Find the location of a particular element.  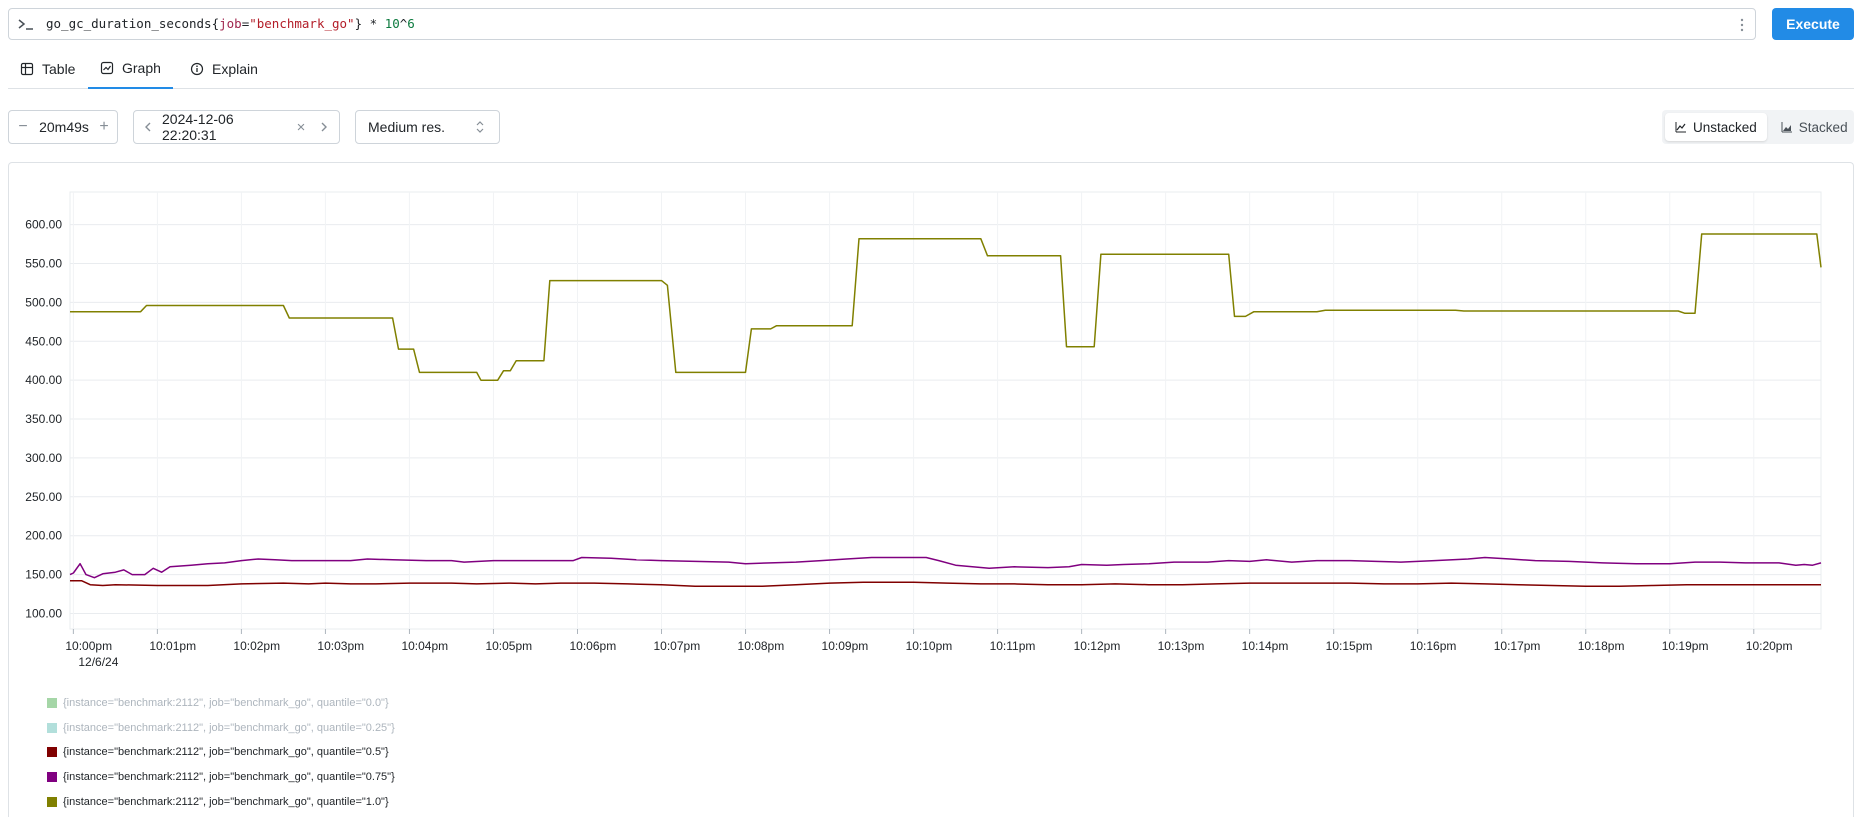

y-tick-label: 500.00 is located at coordinates (43, 302).